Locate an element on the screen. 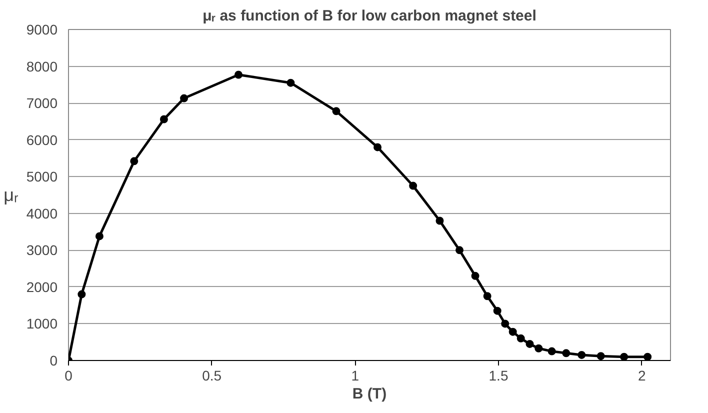 The height and width of the screenshot is (413, 708). x-axis-title: B (T) is located at coordinates (369, 394).